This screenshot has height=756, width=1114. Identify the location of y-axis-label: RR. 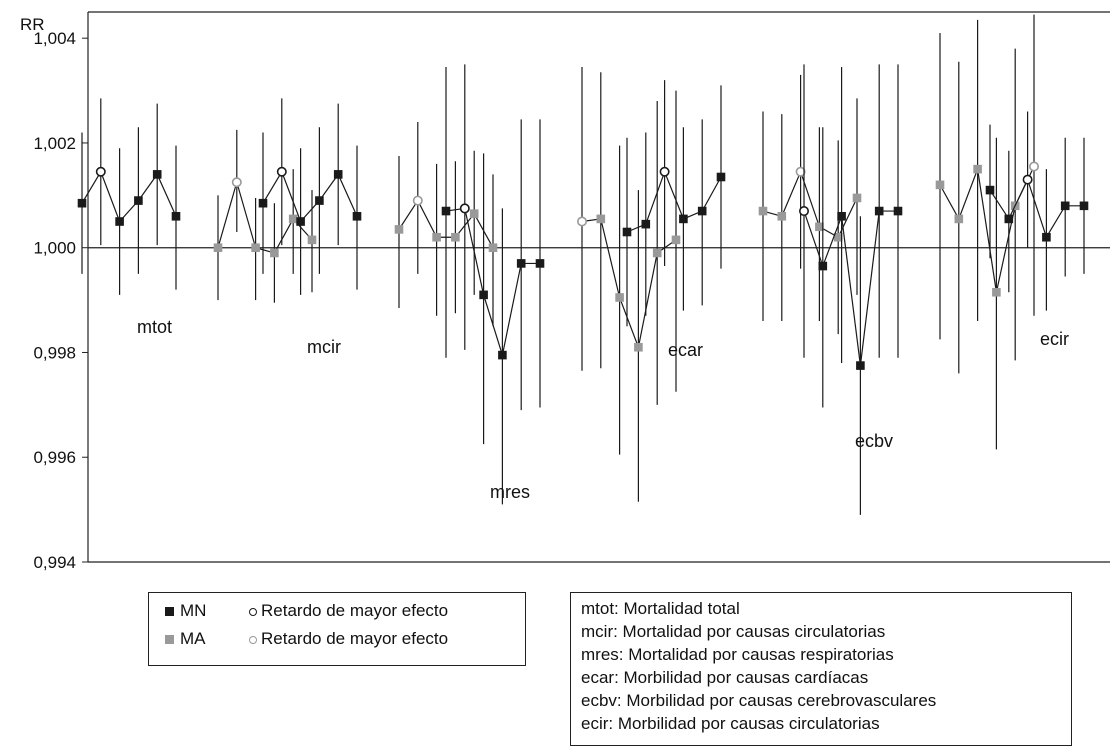
(32, 24).